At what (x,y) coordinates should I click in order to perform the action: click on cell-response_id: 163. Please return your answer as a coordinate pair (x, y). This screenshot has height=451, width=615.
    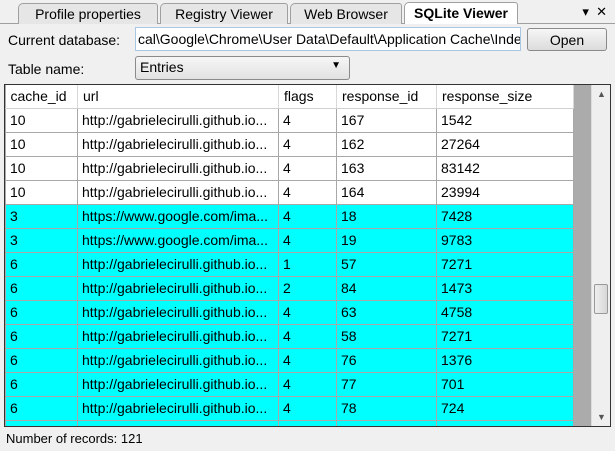
    Looking at the image, I should click on (386, 168).